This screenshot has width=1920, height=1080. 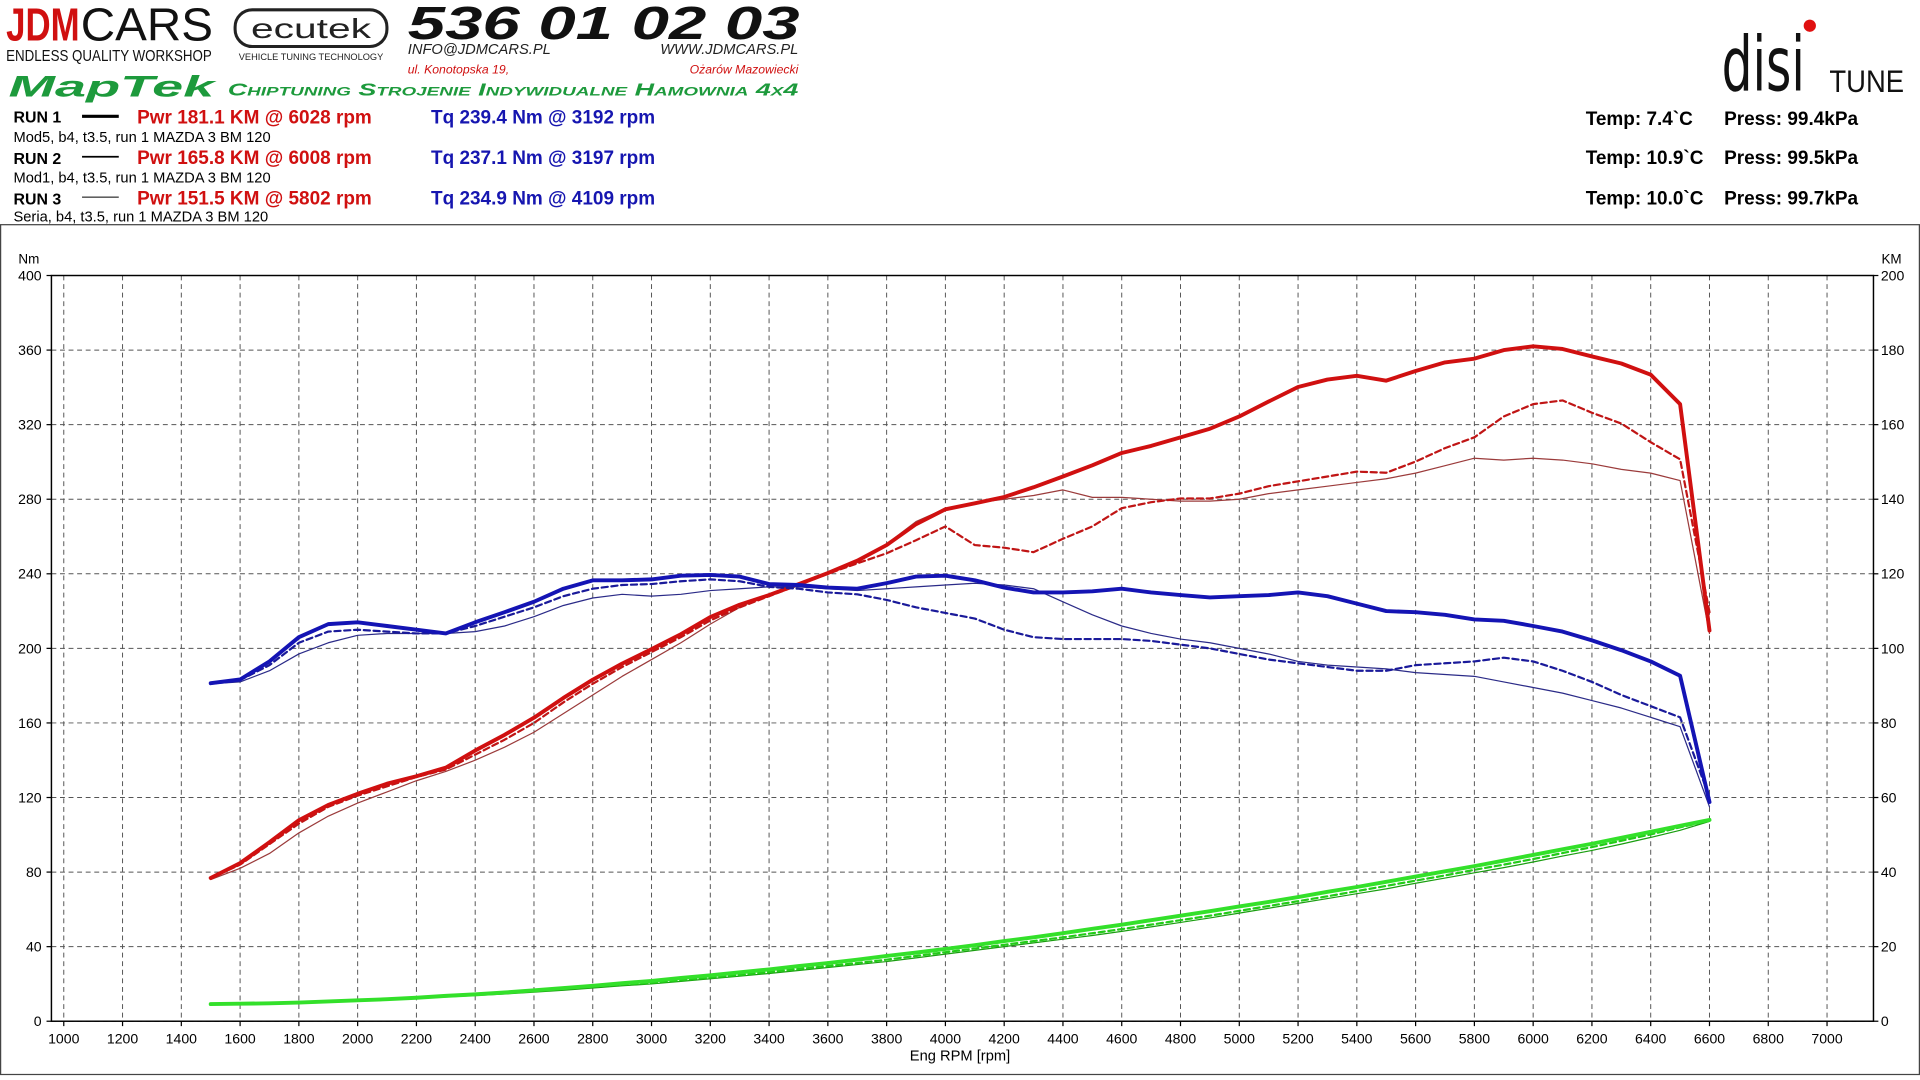 I want to click on x-tick-label: 1600, so click(x=239, y=1038).